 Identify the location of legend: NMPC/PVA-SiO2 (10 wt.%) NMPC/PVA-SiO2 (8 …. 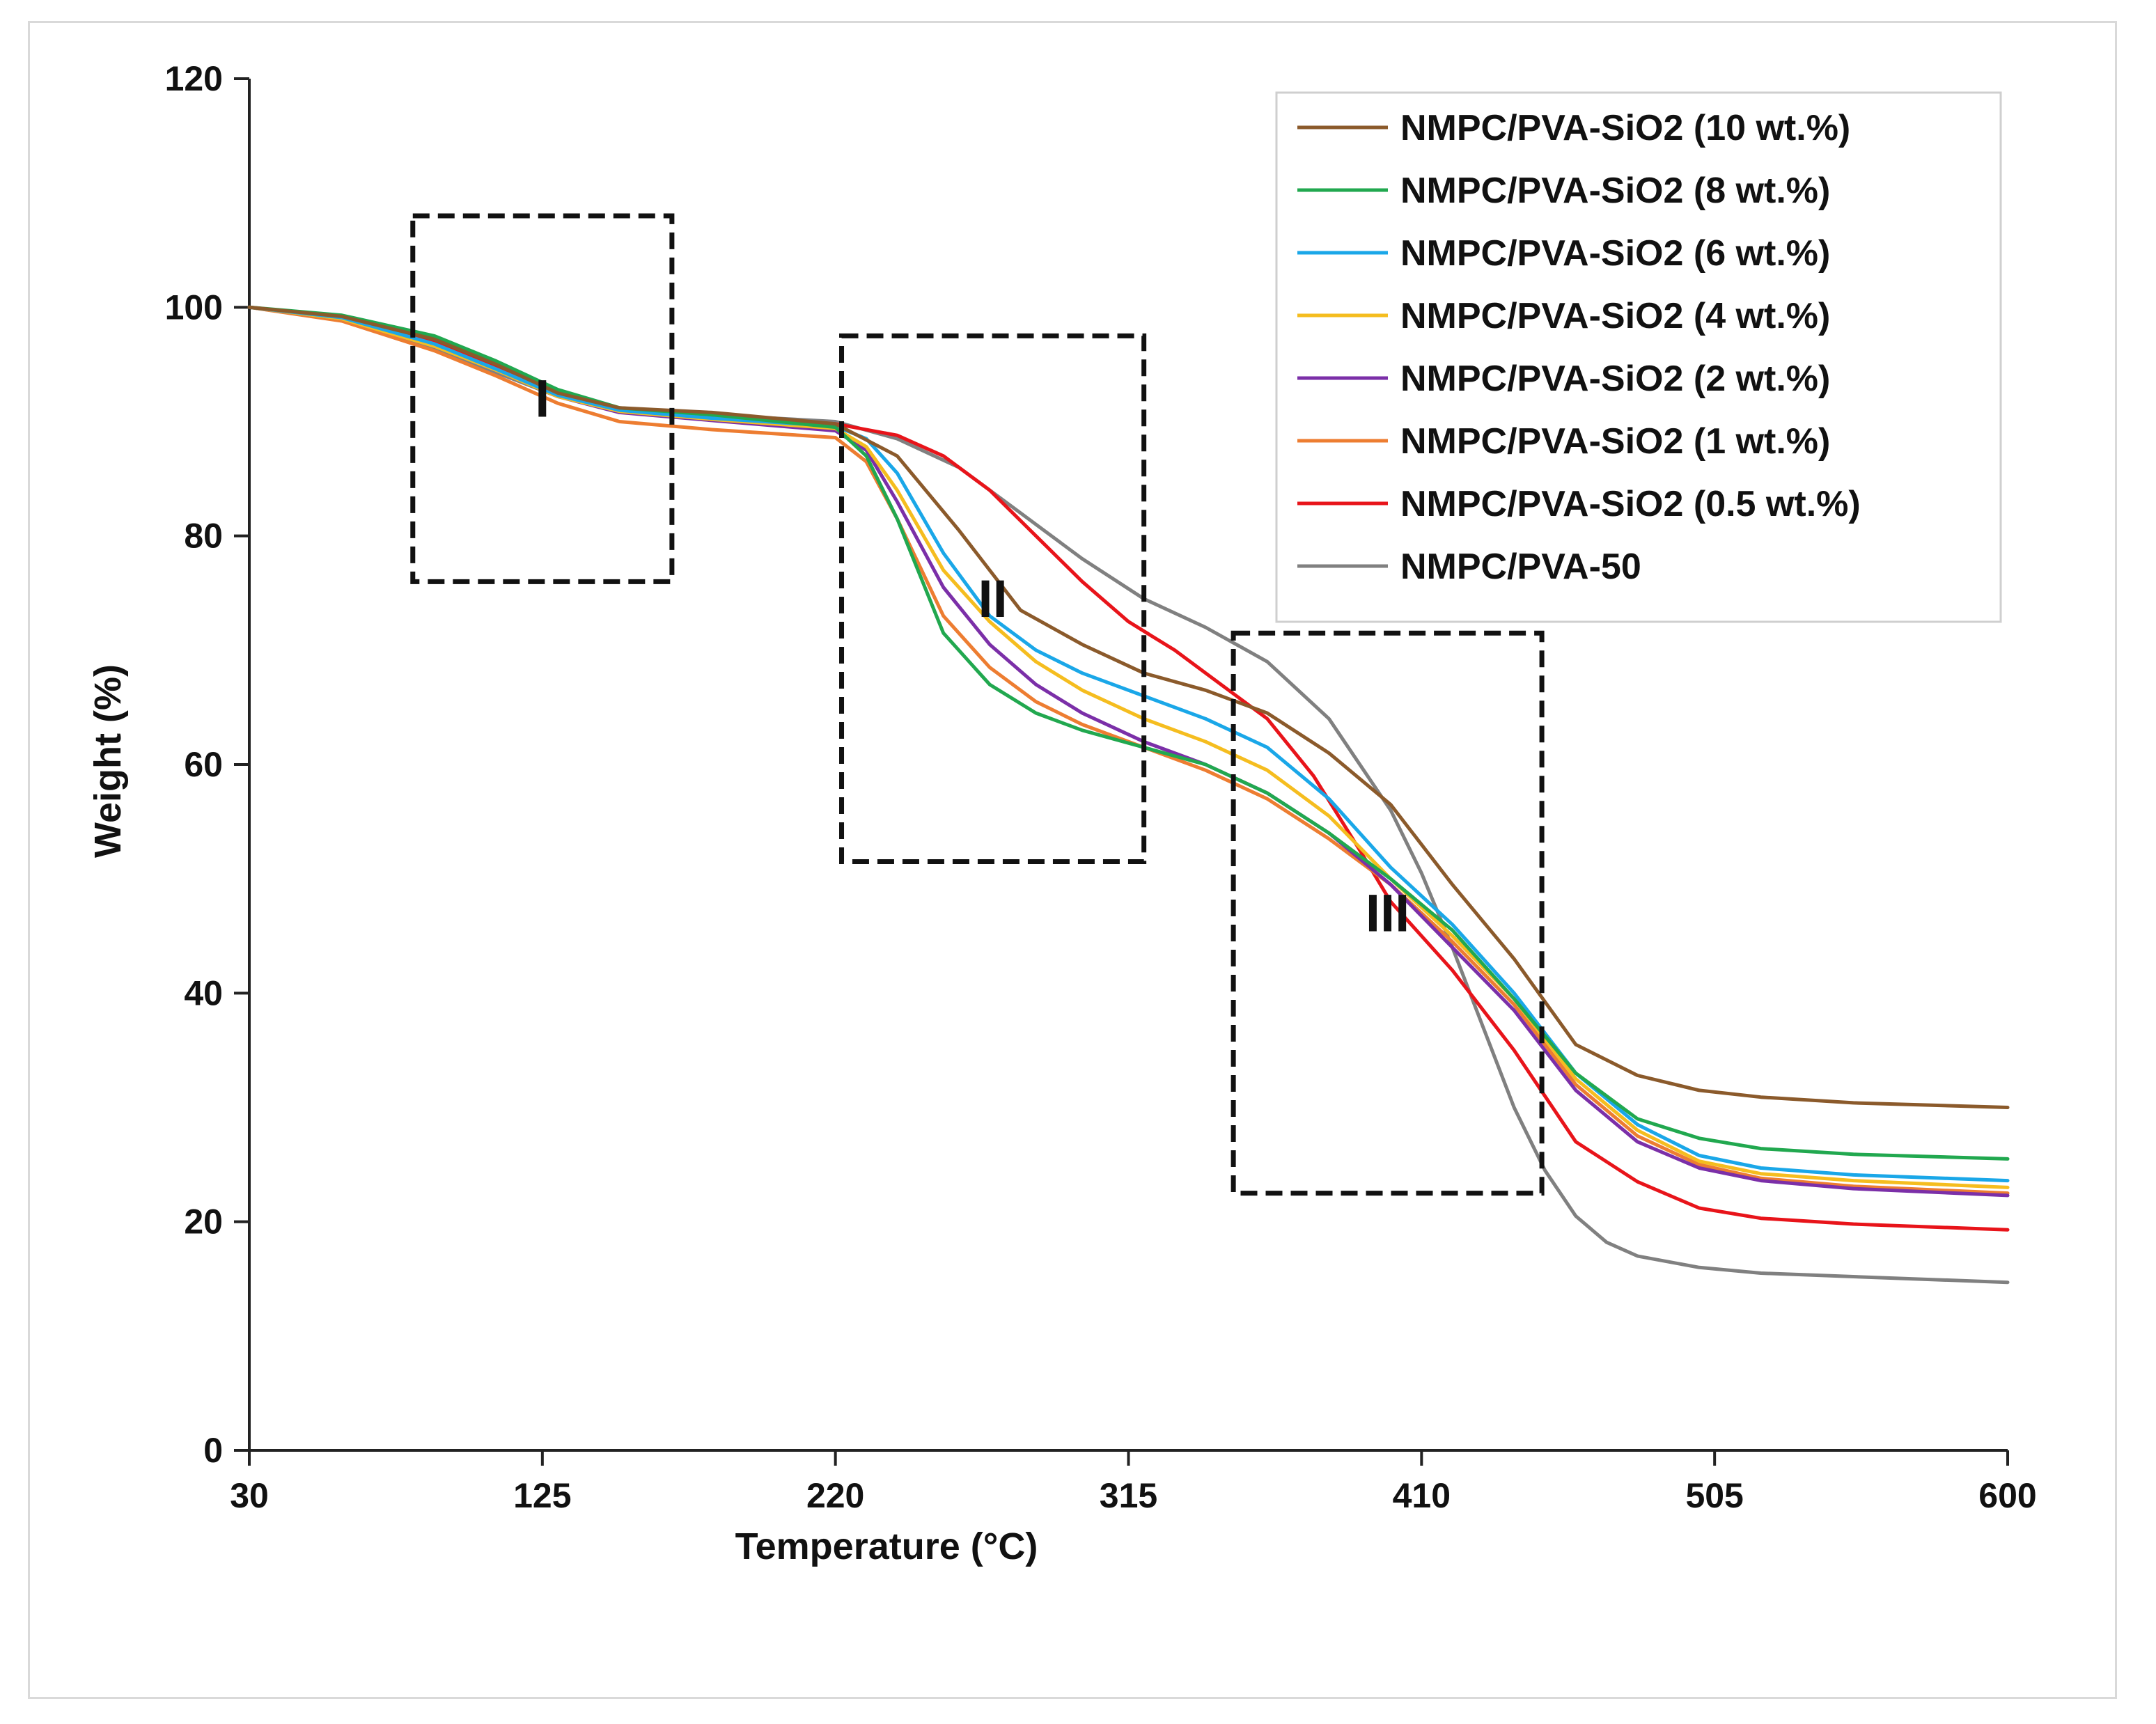
(1638, 357).